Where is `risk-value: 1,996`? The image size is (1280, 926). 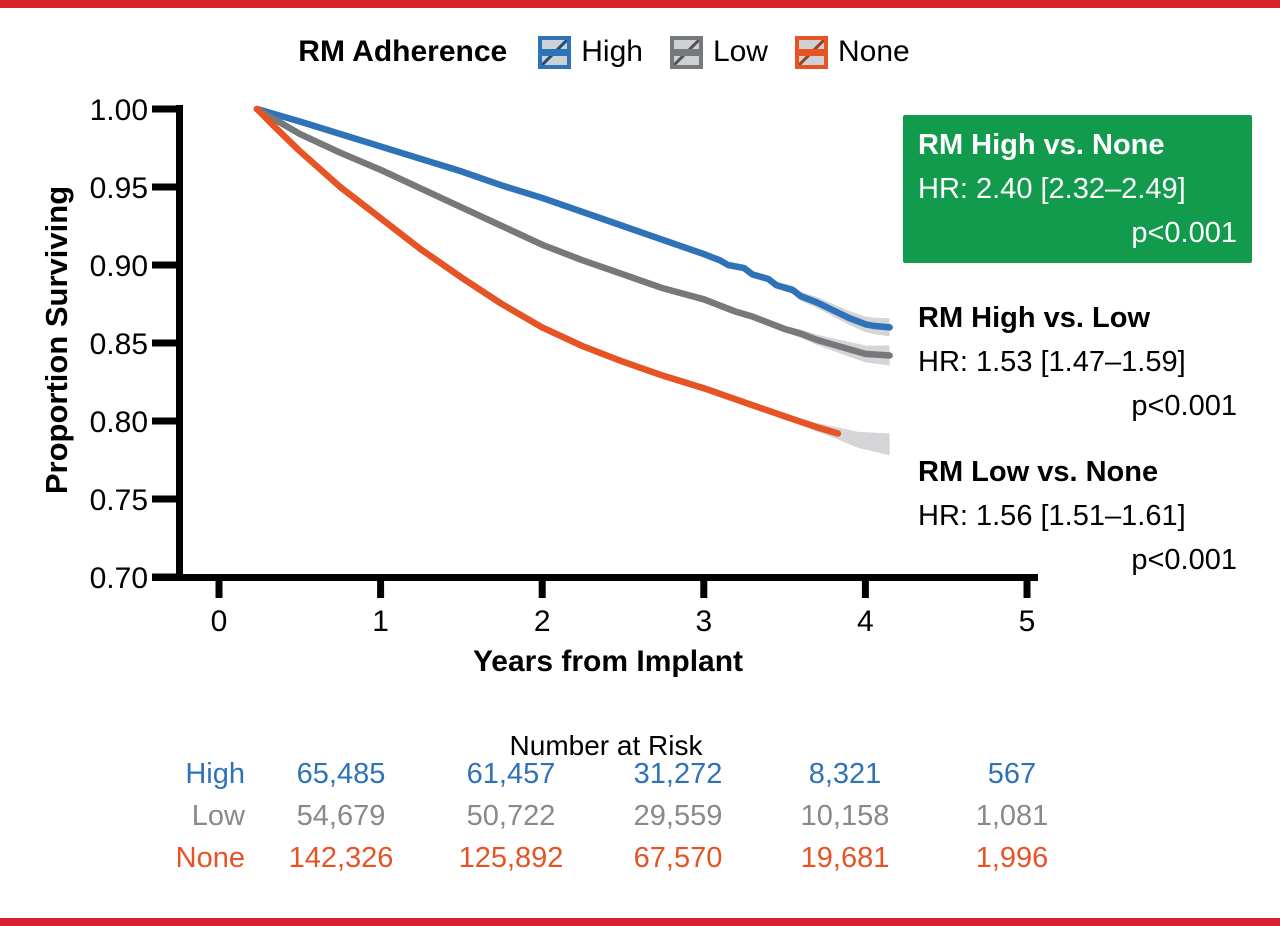 risk-value: 1,996 is located at coordinates (1012, 858).